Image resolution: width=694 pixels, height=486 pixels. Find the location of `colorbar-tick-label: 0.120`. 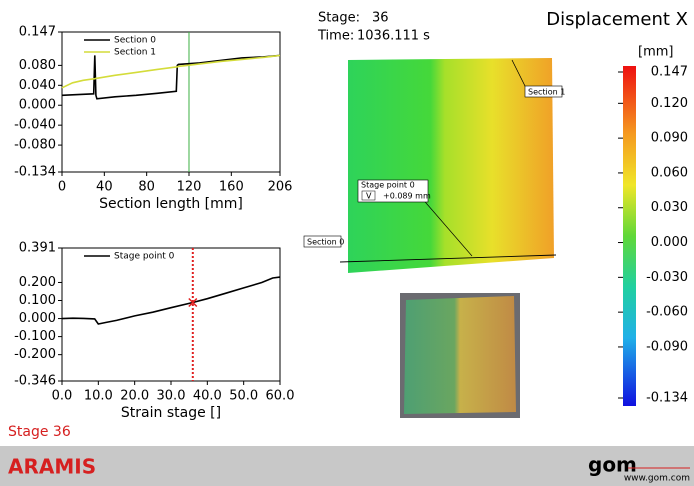

colorbar-tick-label: 0.120 is located at coordinates (669, 103).